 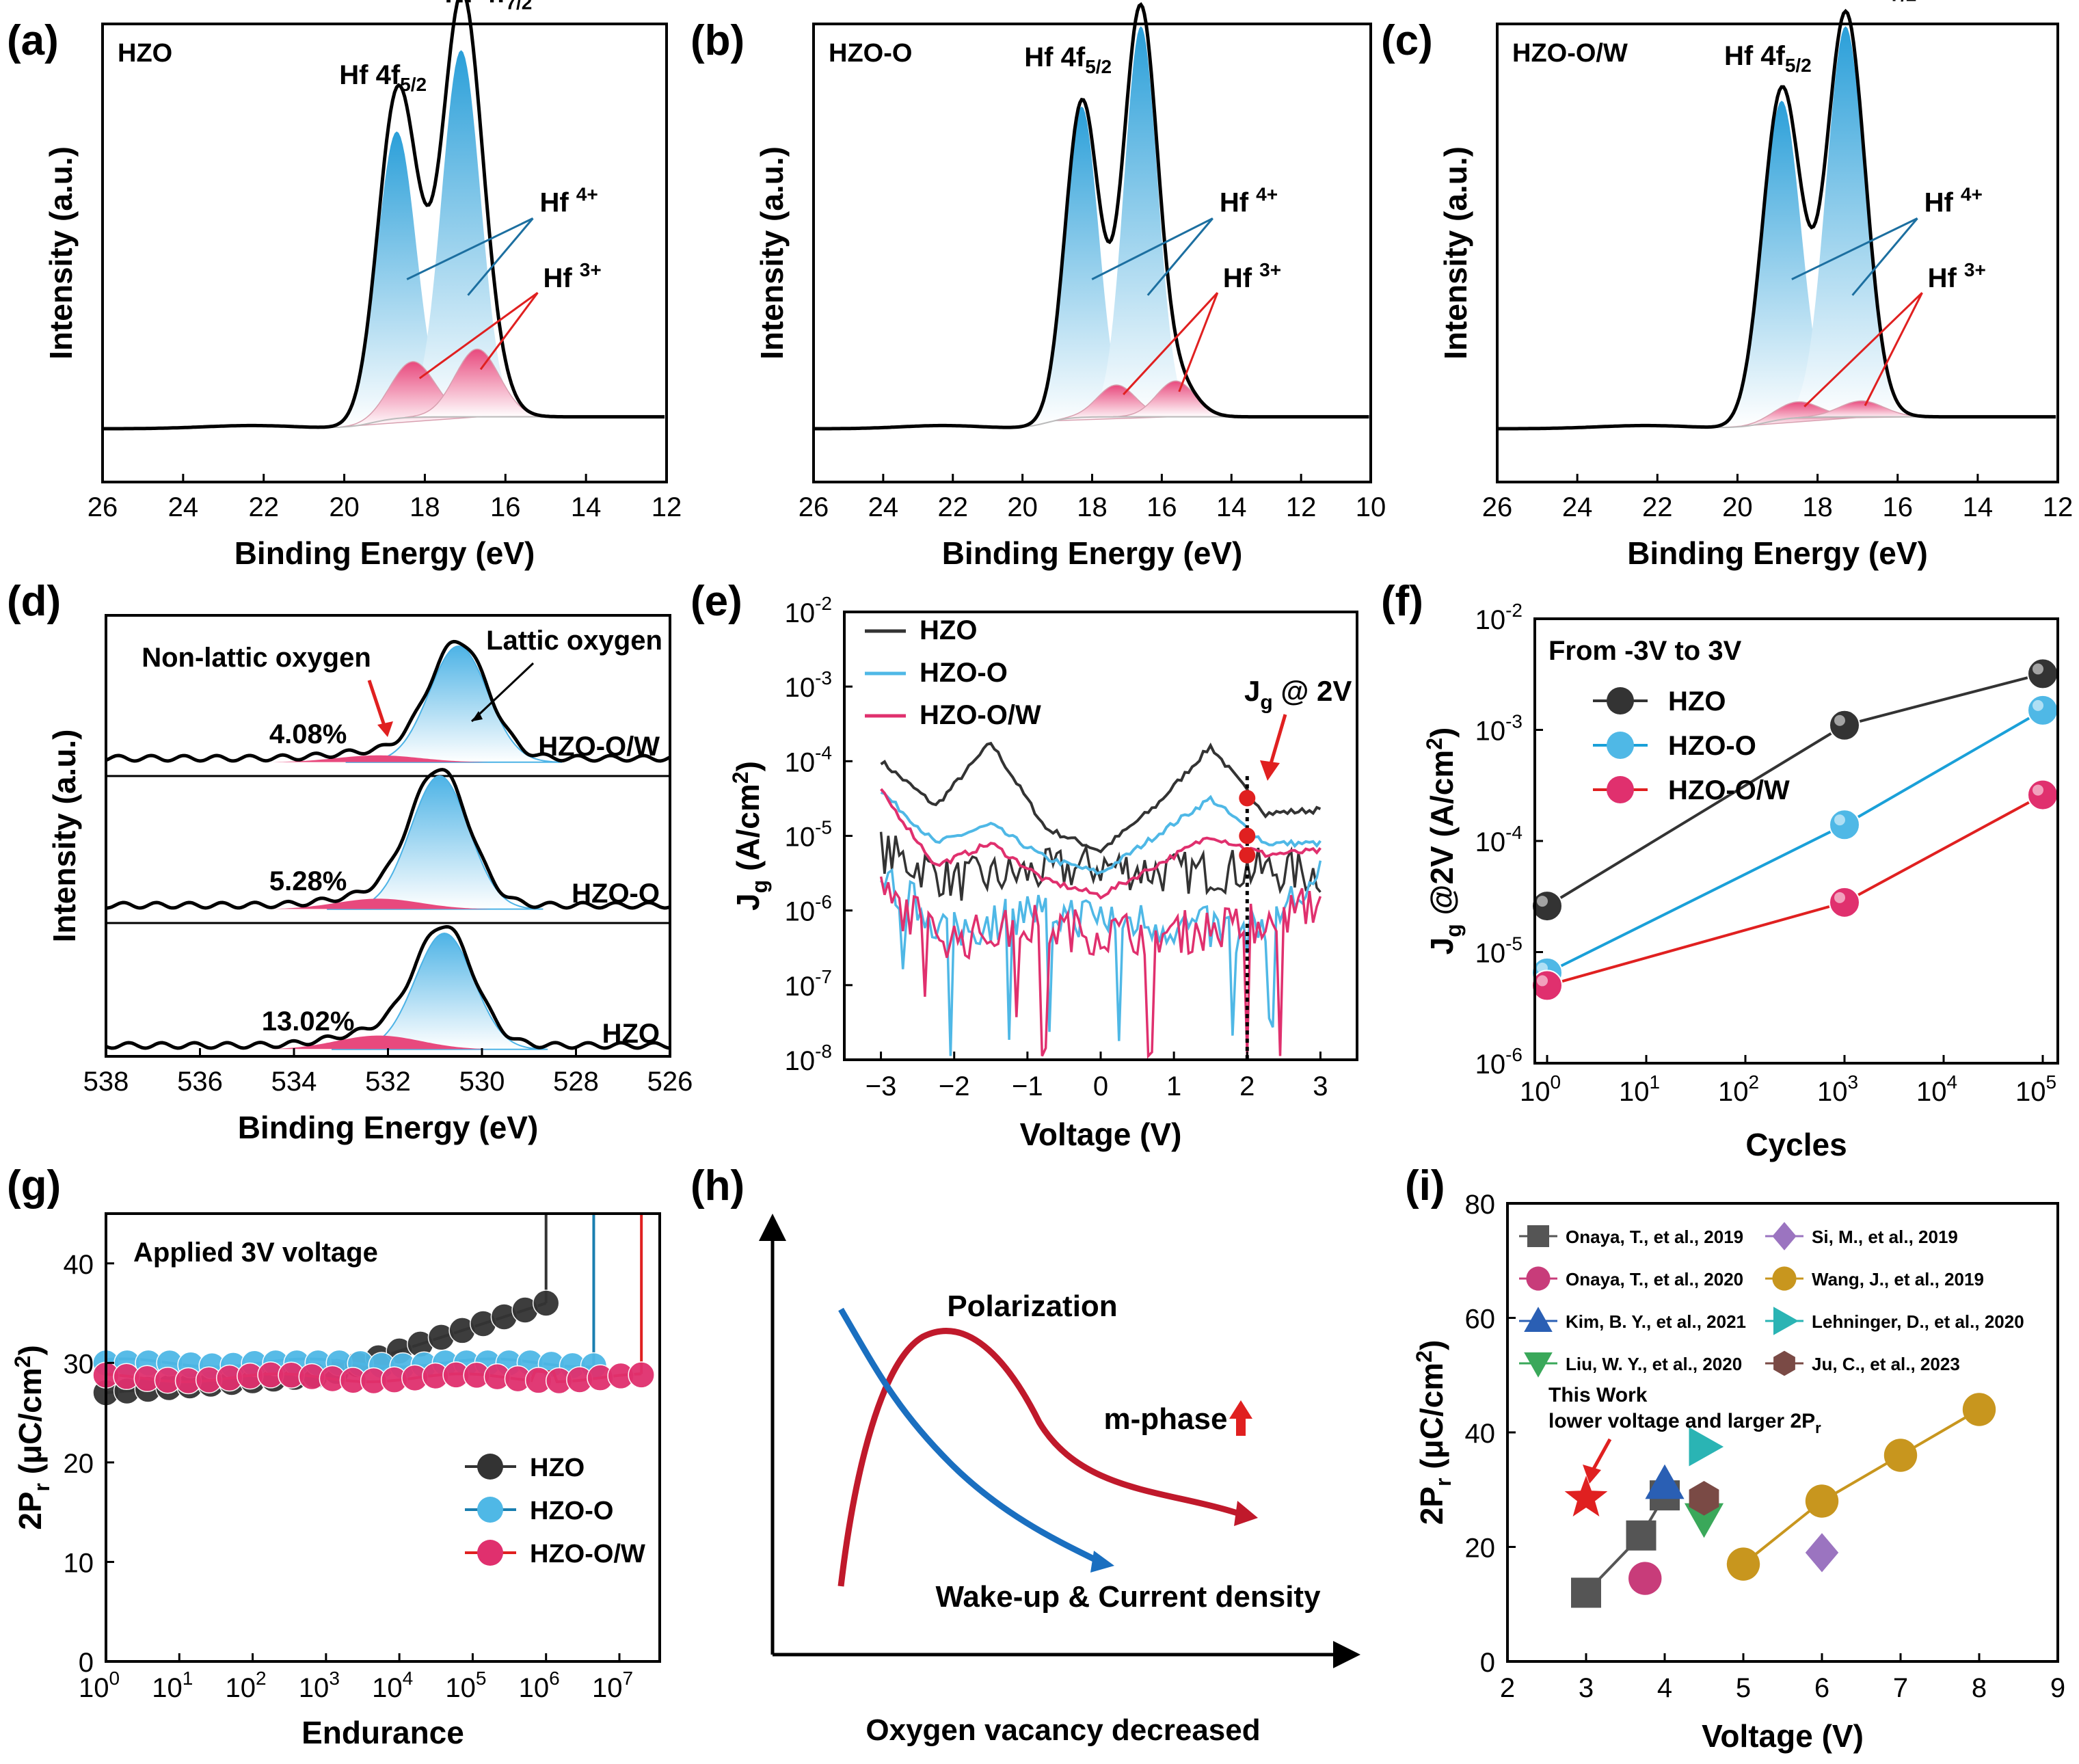 What do you see at coordinates (1246, 1513) in the screenshot?
I see `polarization-arrowhead` at bounding box center [1246, 1513].